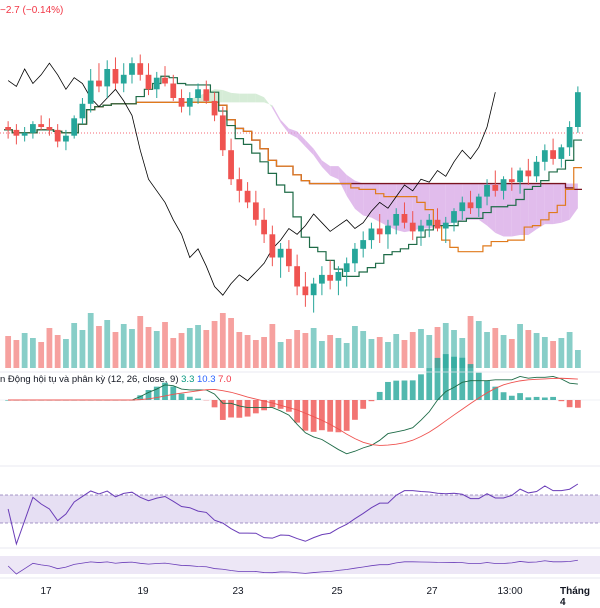  I want to click on x-tick-label: Tháng 4, so click(575, 597).